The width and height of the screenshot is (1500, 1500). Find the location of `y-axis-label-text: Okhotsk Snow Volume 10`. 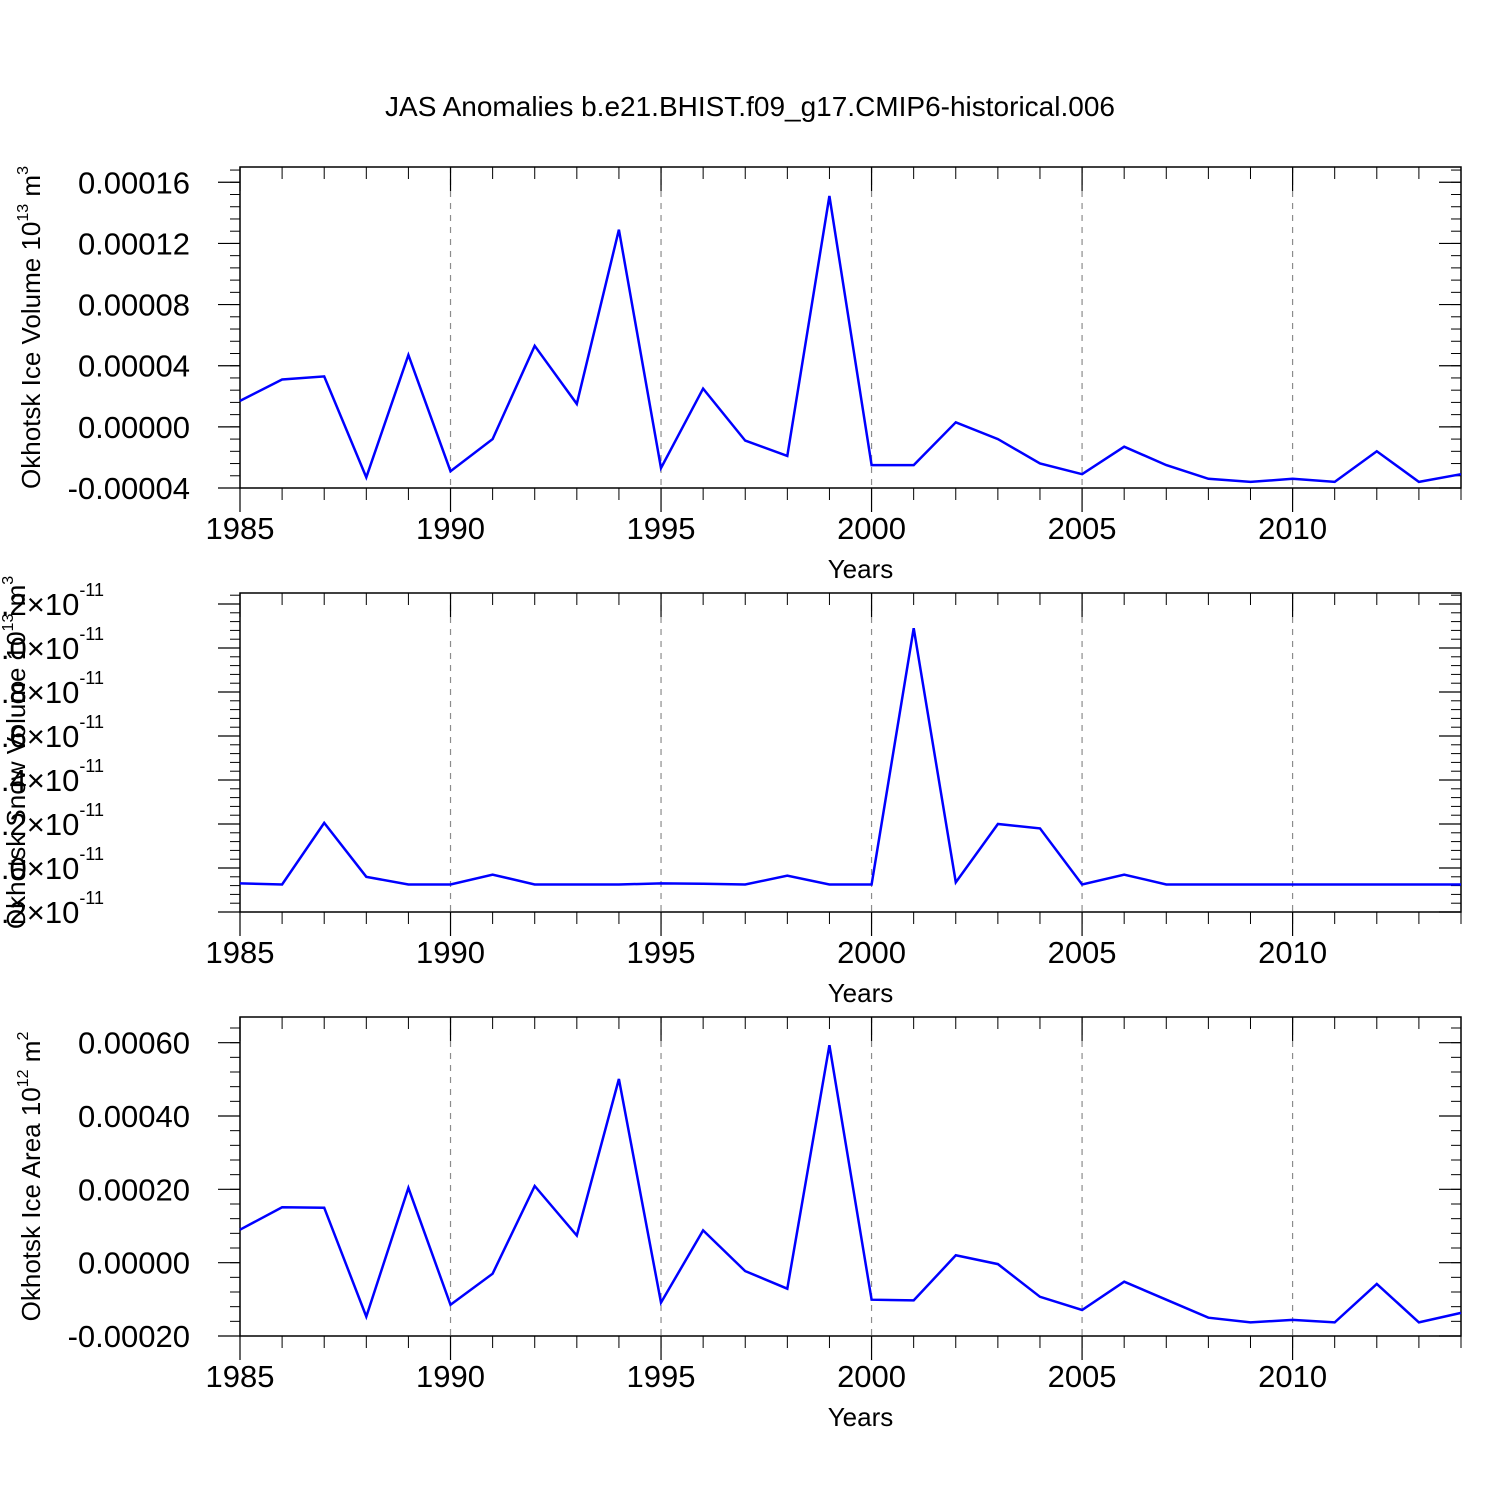

y-axis-label-text: Okhotsk Snow Volume 10 is located at coordinates (16, 780).